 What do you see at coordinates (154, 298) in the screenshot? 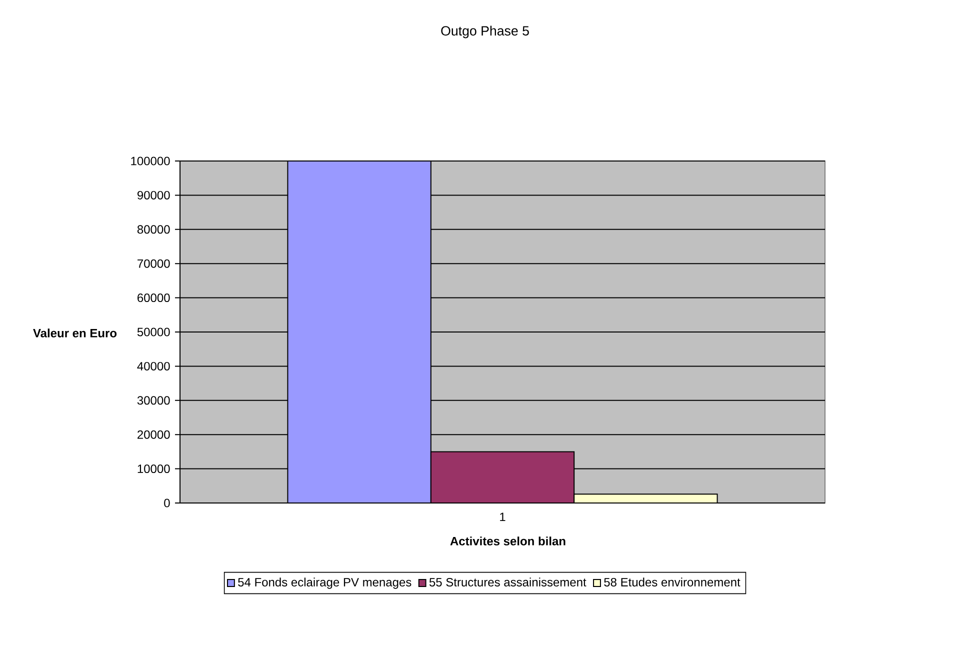
I see `y-tick-label: 60000` at bounding box center [154, 298].